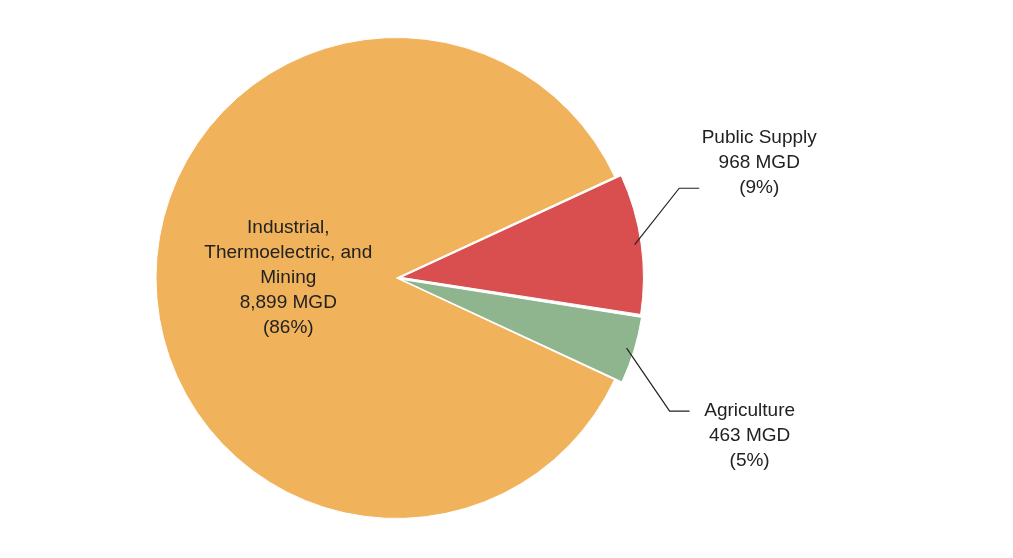  Describe the element at coordinates (750, 410) in the screenshot. I see `slice-label: Agriculture` at that location.